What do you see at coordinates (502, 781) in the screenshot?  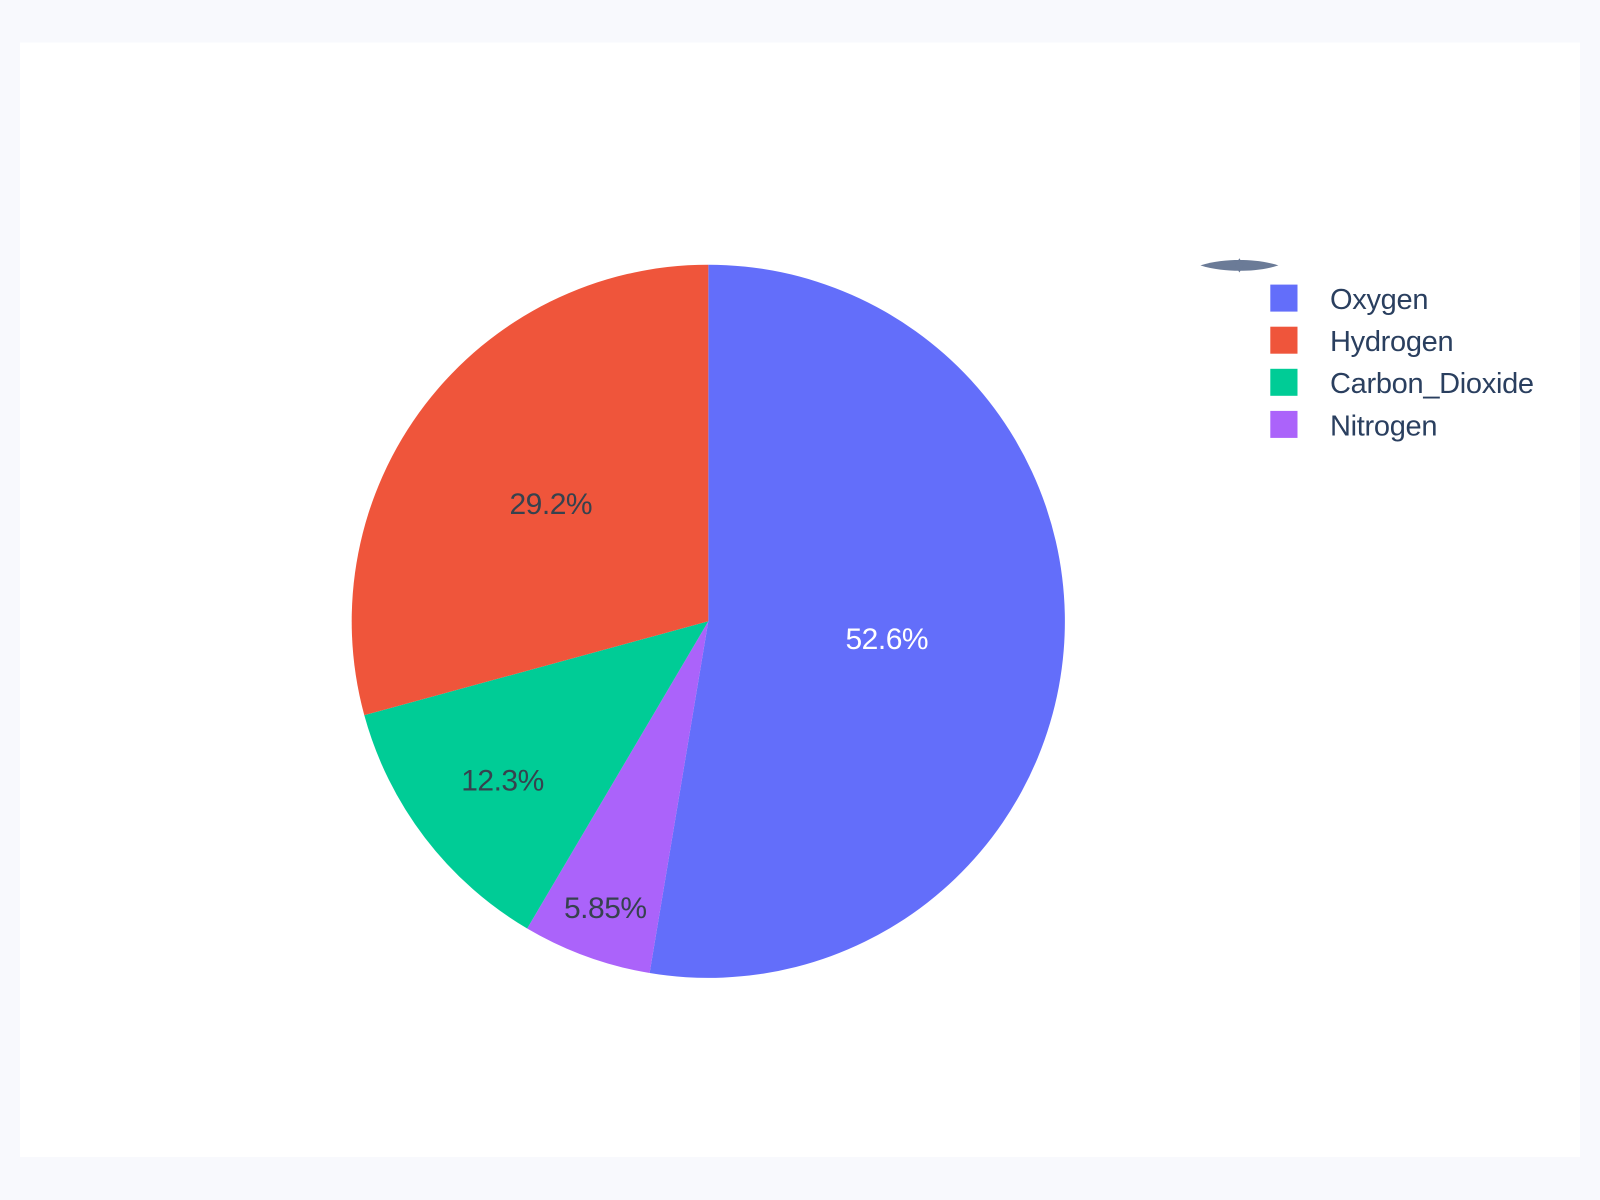 I see `svg-text: 12.3%` at bounding box center [502, 781].